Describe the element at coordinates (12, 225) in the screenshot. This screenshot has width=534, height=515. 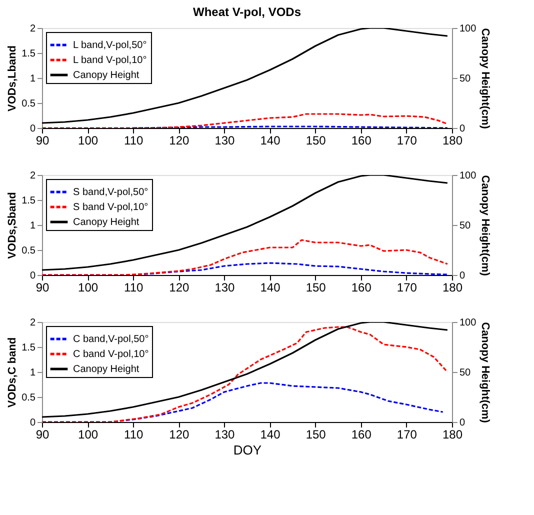
I see `y-axis-title: VODs,Sband` at that location.